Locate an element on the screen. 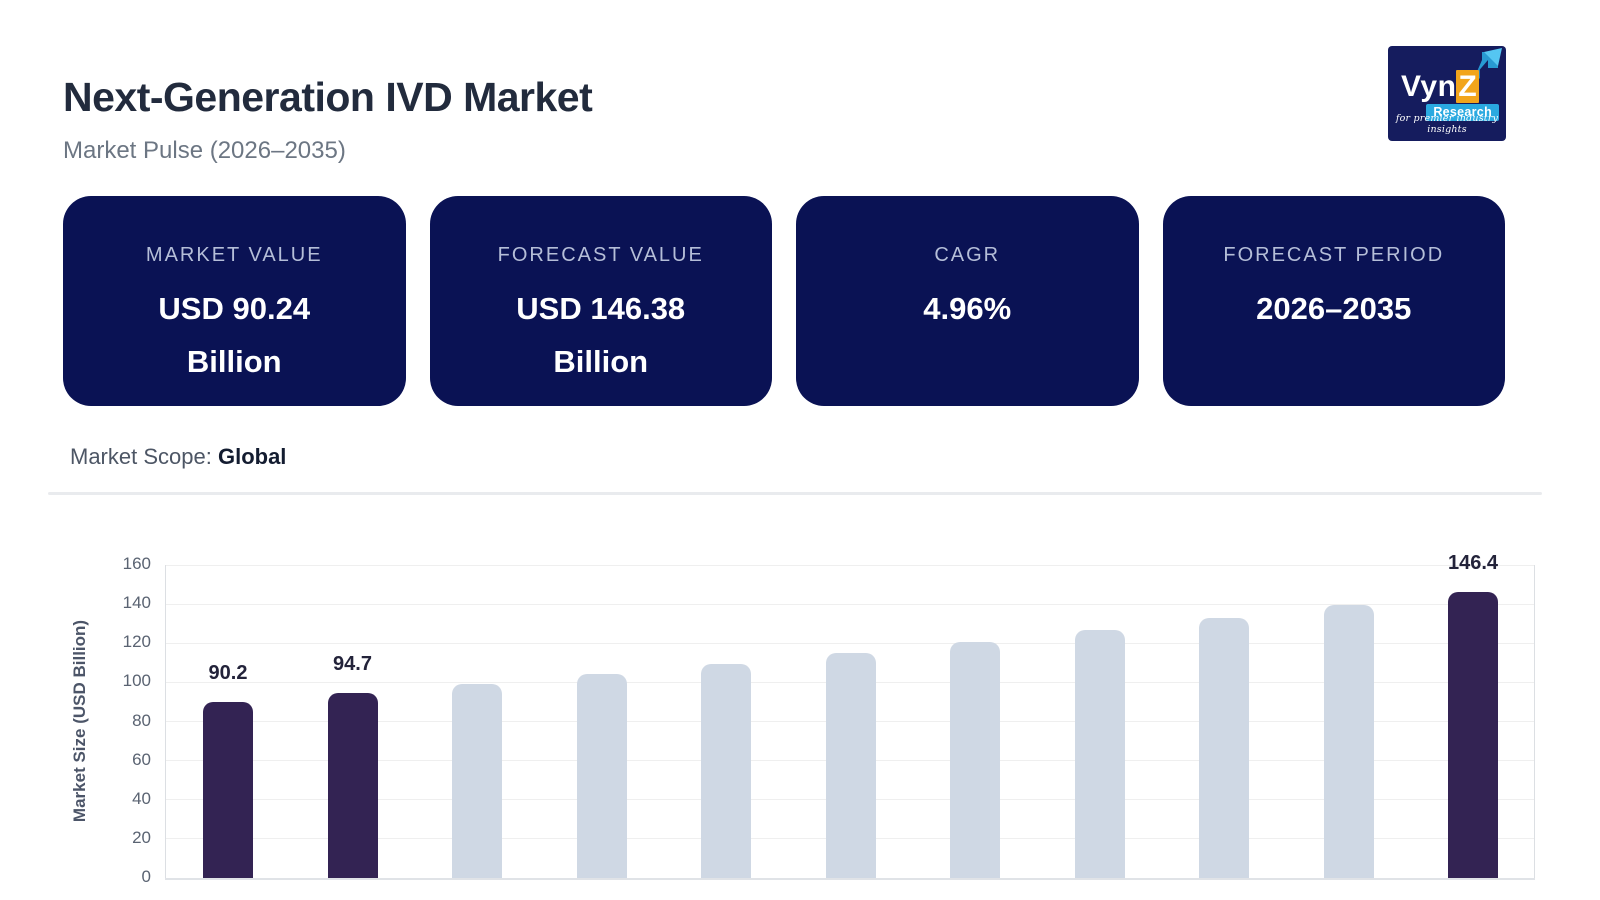 The width and height of the screenshot is (1600, 900). bar-value-label: 90.2 is located at coordinates (228, 672).